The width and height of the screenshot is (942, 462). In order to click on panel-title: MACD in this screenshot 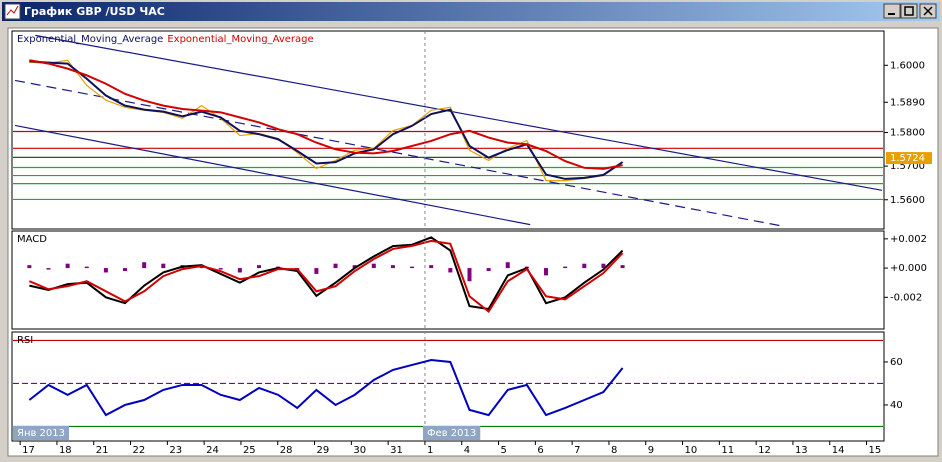, I will do `click(32, 239)`.